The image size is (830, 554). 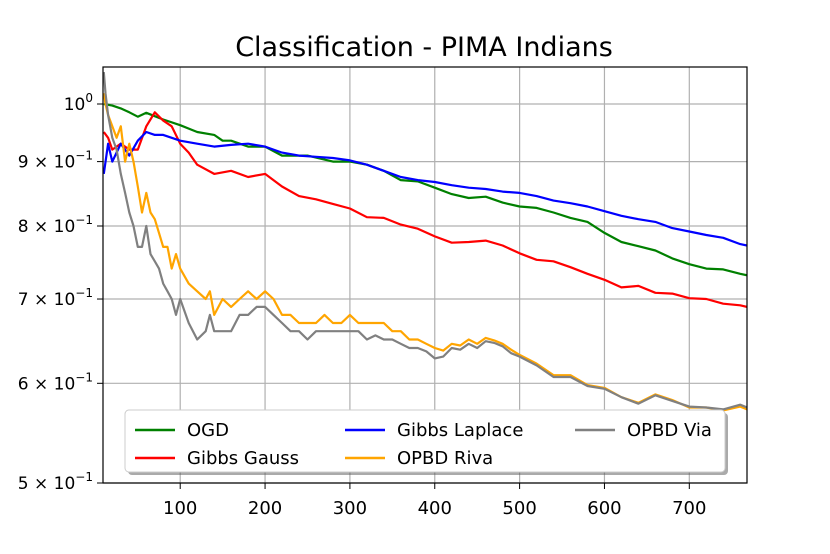 What do you see at coordinates (350, 508) in the screenshot?
I see `x-tick-label: 300` at bounding box center [350, 508].